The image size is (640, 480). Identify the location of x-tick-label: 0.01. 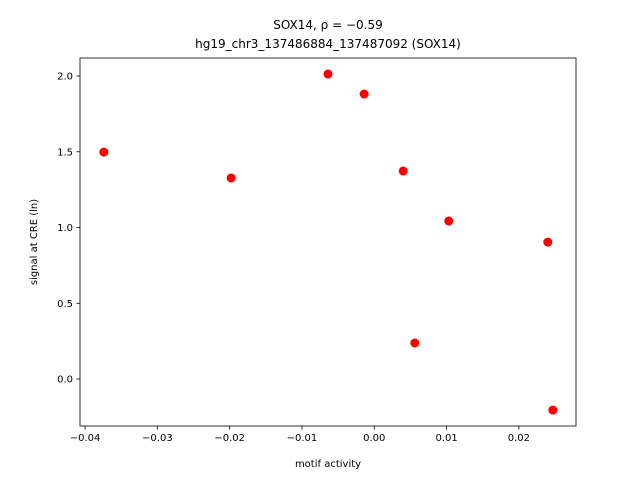
(446, 438).